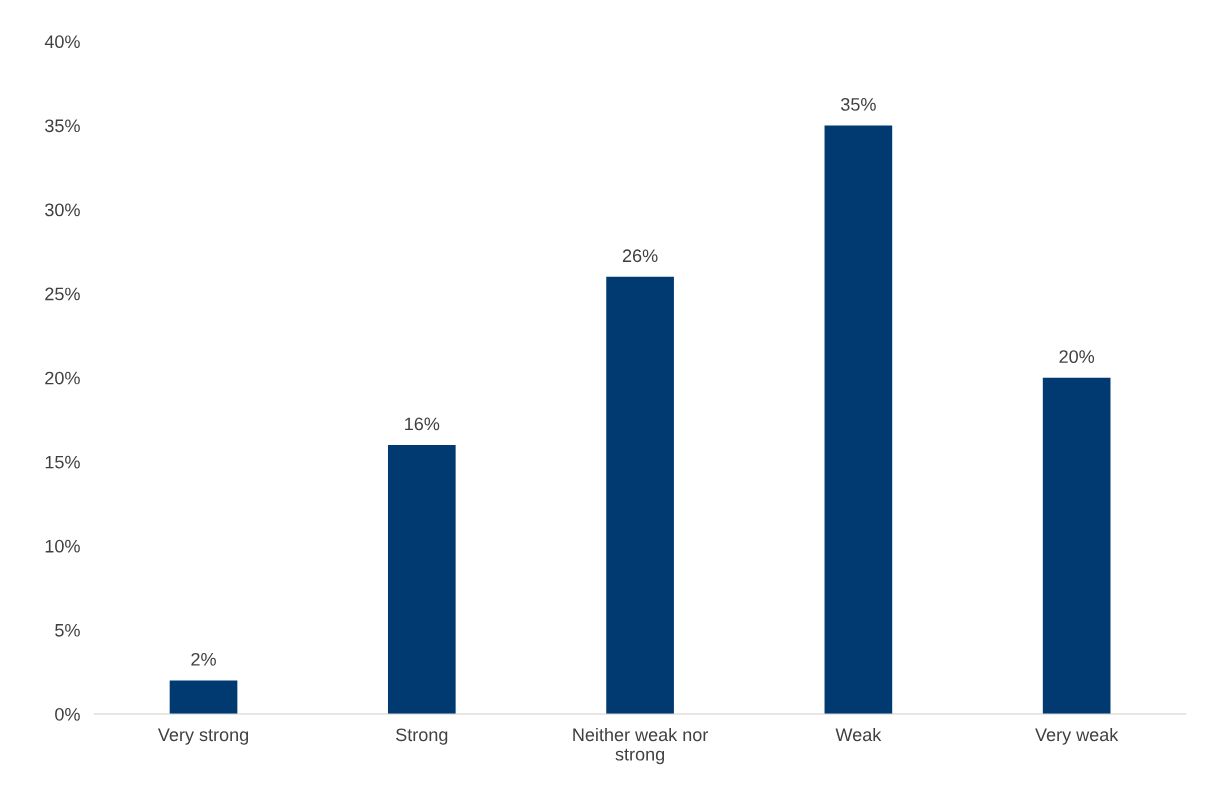 The height and width of the screenshot is (796, 1210). Describe the element at coordinates (62, 378) in the screenshot. I see `y-tick-label: 20%` at that location.